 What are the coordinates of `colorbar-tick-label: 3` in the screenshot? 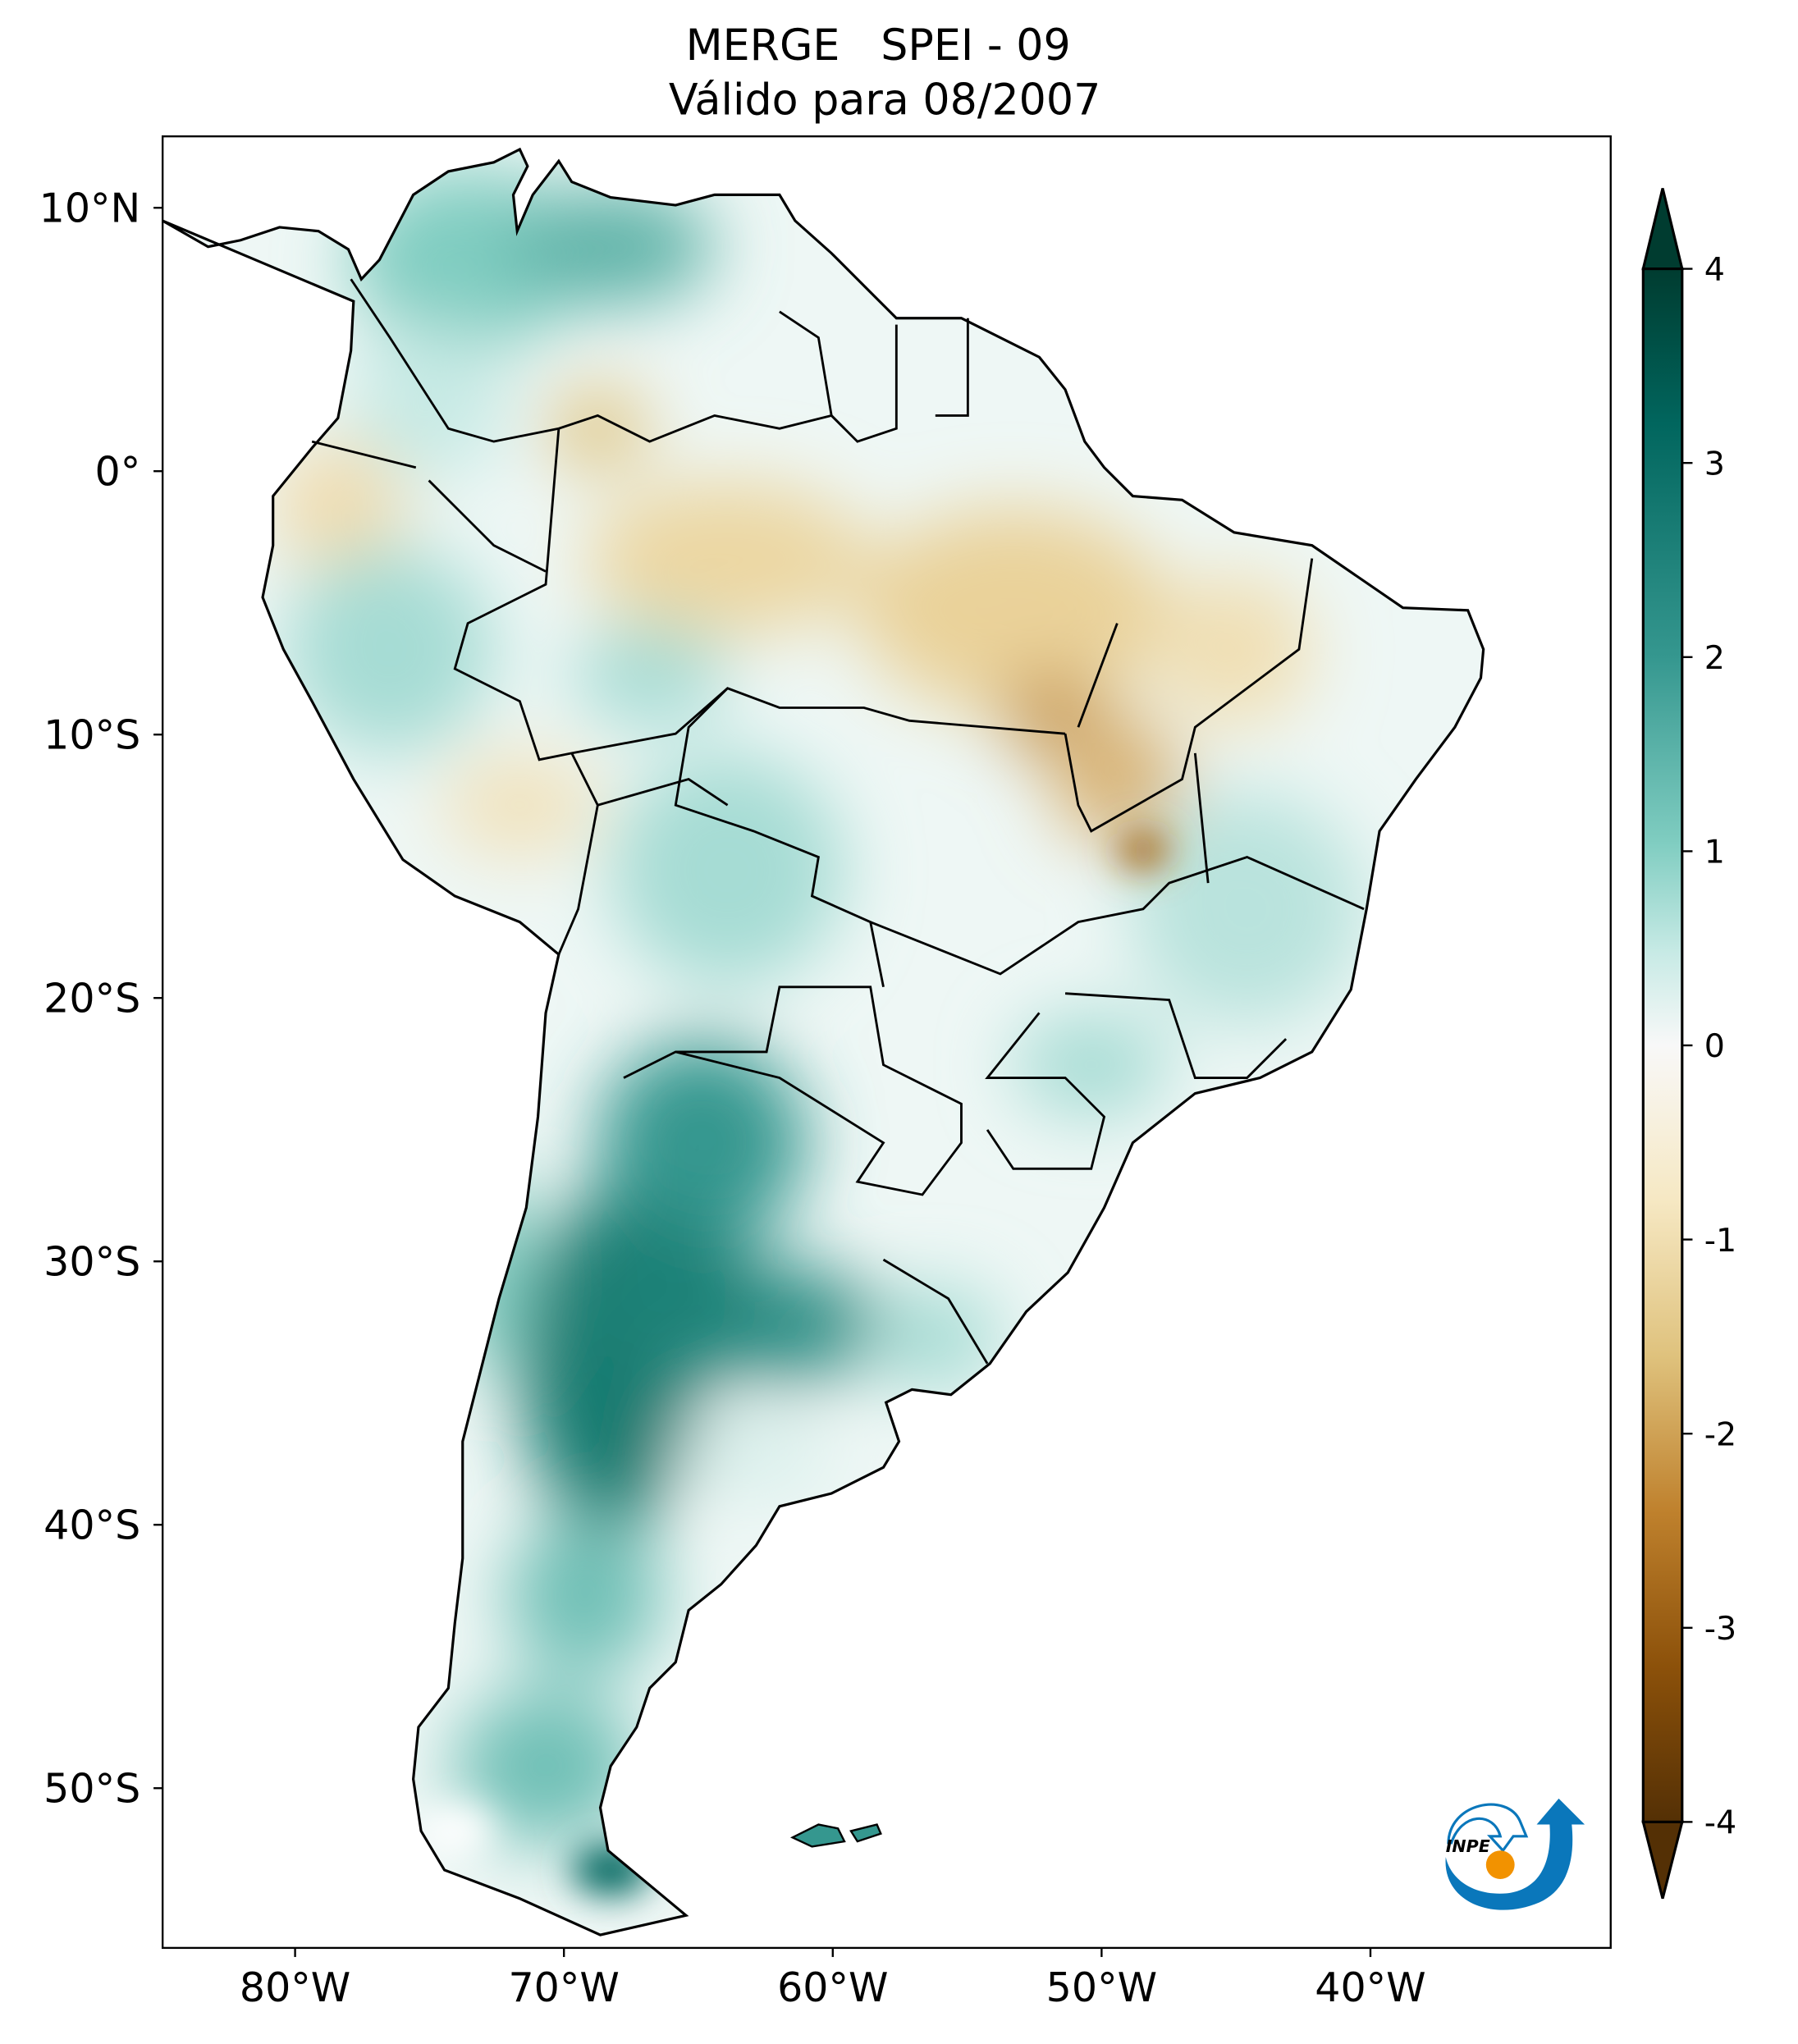 It's located at (1714, 463).